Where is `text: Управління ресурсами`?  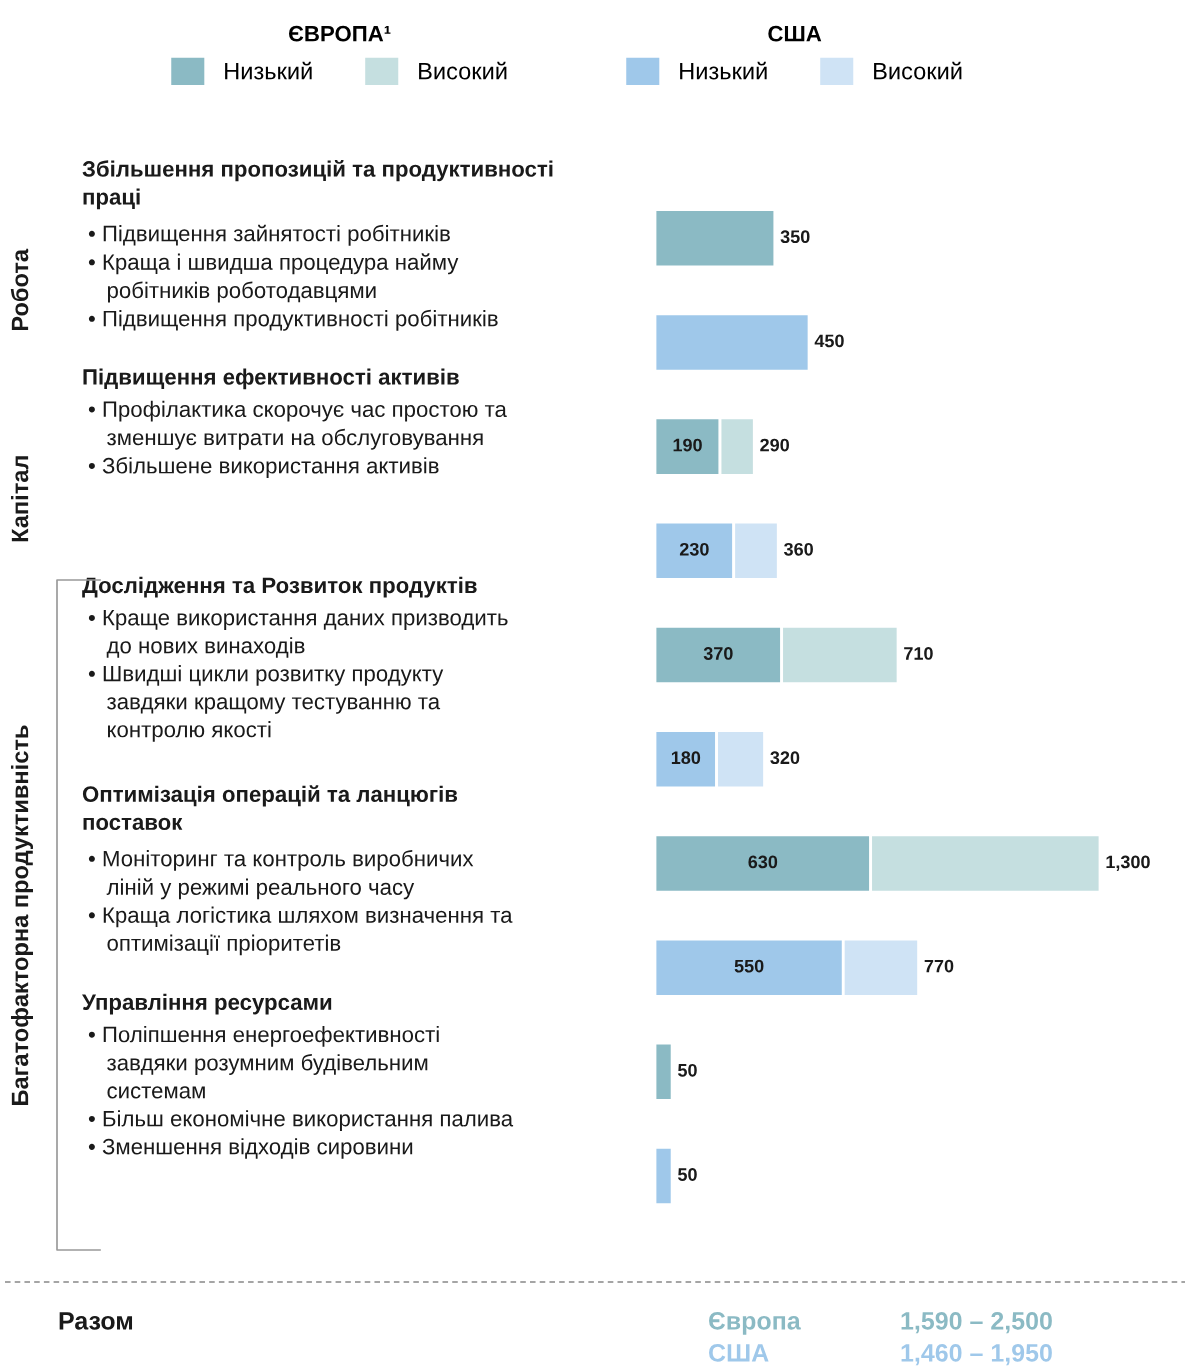 text: Управління ресурсами is located at coordinates (207, 1004).